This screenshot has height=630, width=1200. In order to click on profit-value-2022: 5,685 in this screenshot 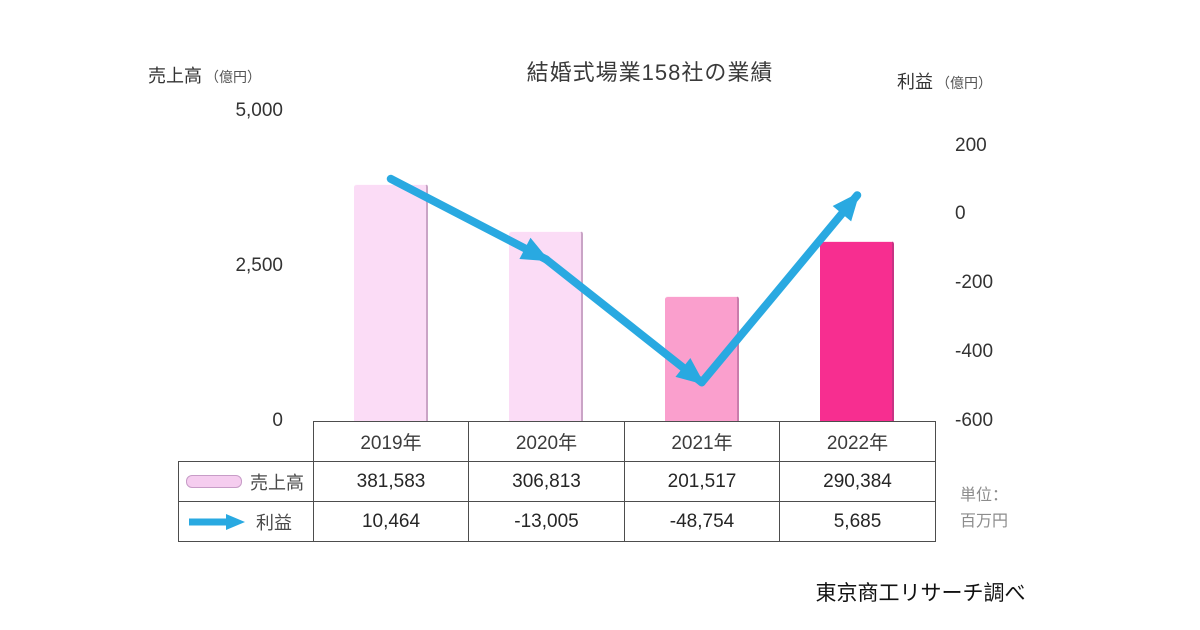, I will do `click(857, 521)`.